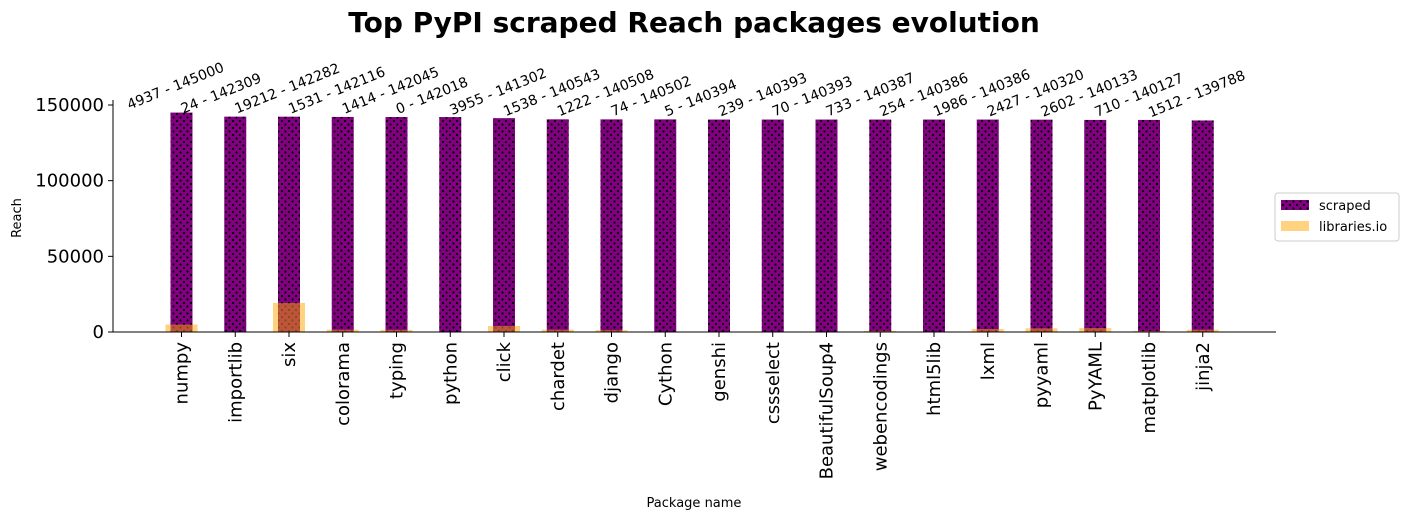 The height and width of the screenshot is (520, 1408). I want to click on legend-swatch-scraped, so click(1295, 205).